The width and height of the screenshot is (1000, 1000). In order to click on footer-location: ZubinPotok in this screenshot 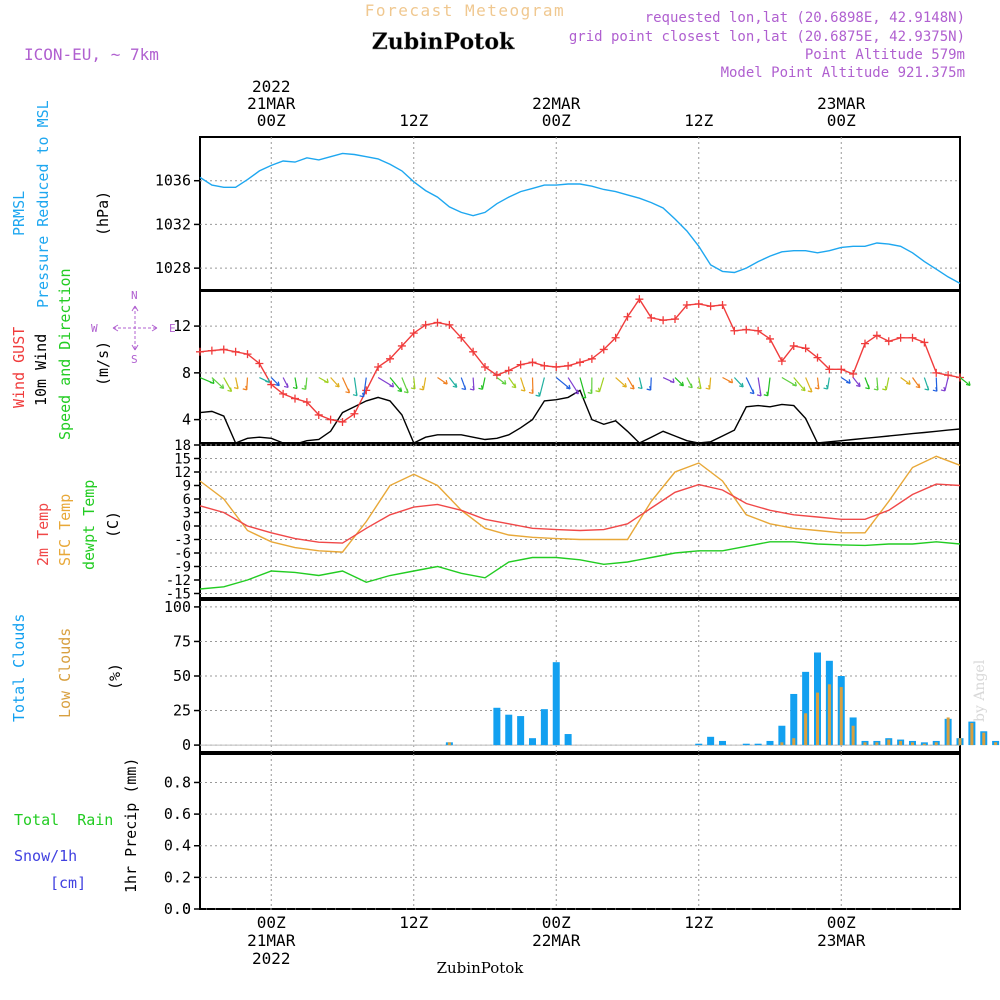, I will do `click(481, 968)`.